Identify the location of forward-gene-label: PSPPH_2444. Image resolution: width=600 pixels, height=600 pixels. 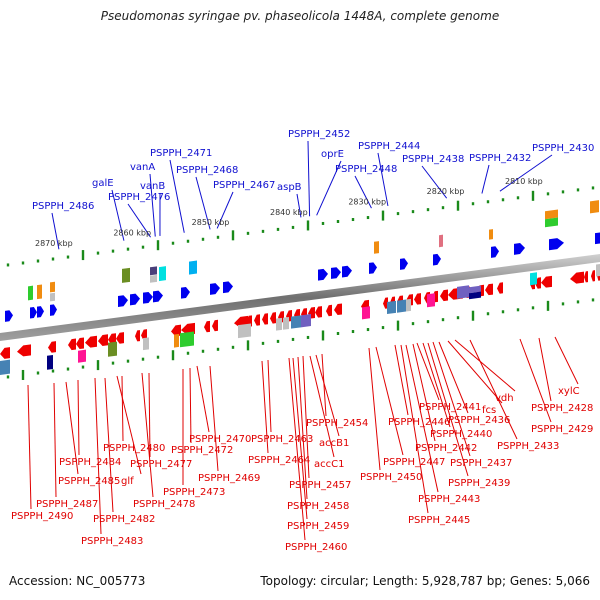
(389, 146).